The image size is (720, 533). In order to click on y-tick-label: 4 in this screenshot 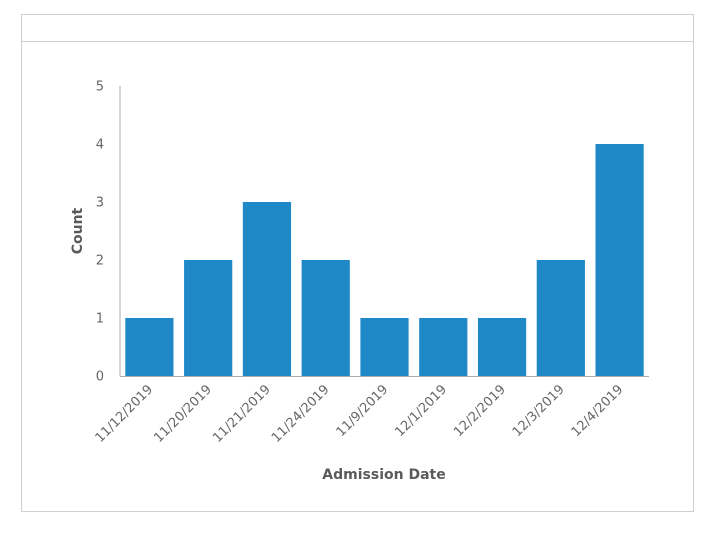, I will do `click(100, 145)`.